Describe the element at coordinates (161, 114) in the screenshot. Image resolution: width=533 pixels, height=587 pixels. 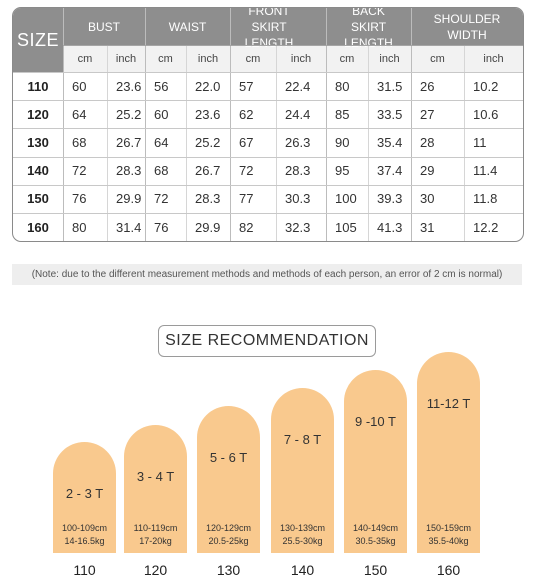
I see `cell-cm-value: 60` at that location.